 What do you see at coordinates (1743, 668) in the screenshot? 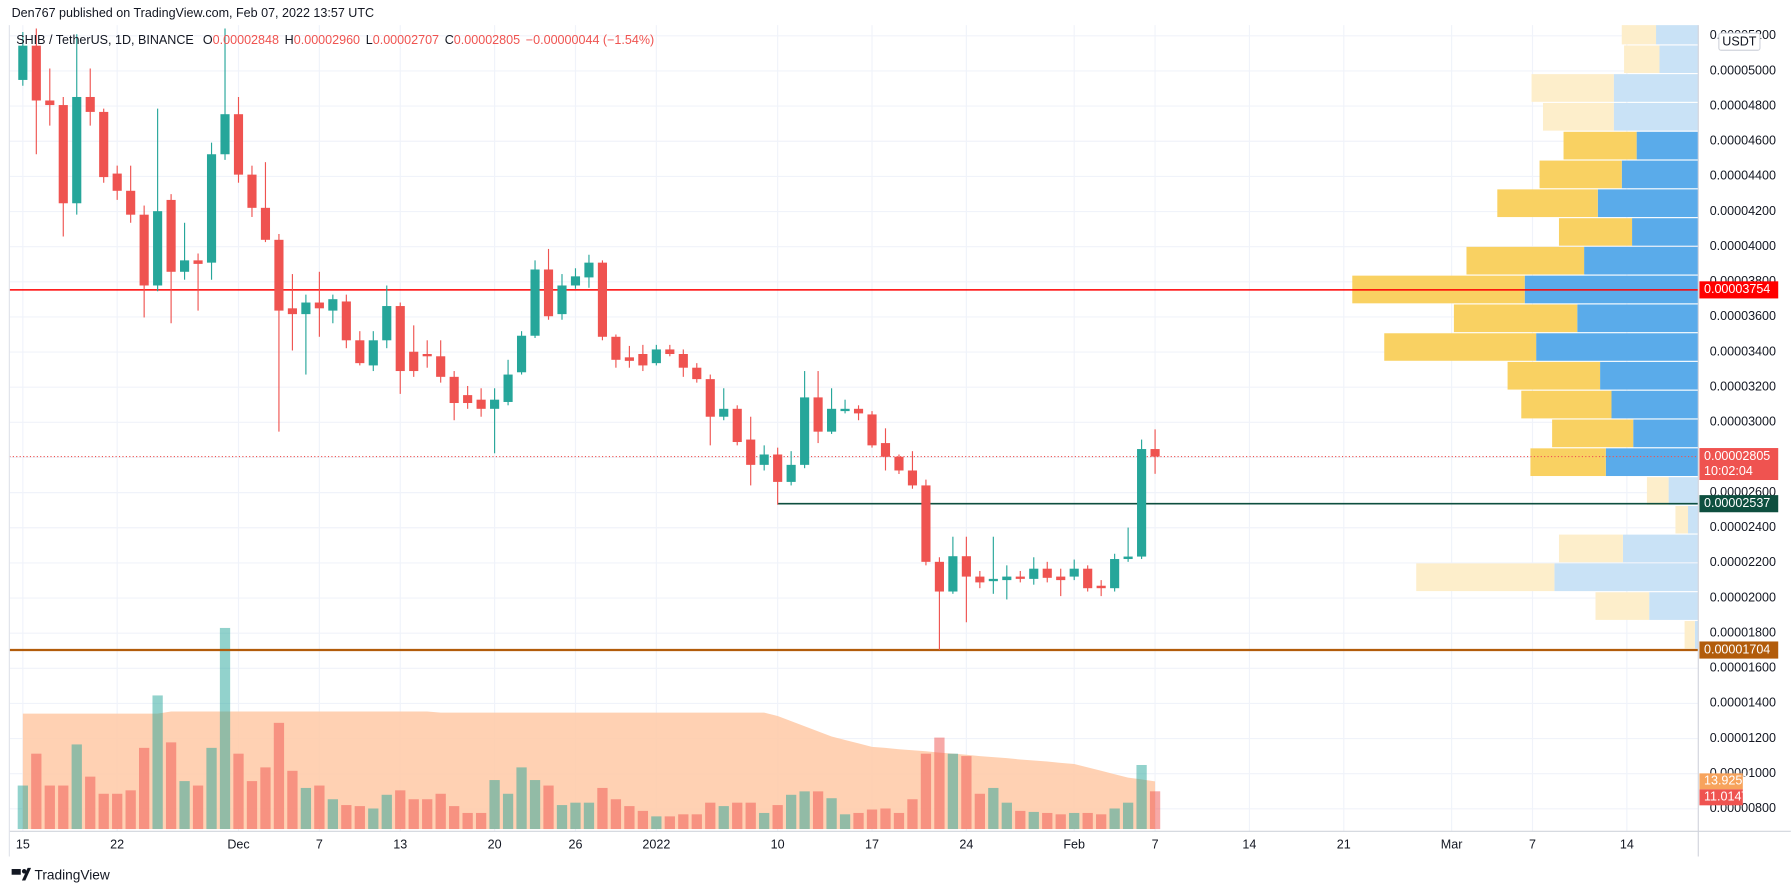
I see `y-tick-label: 0.00001600` at bounding box center [1743, 668].